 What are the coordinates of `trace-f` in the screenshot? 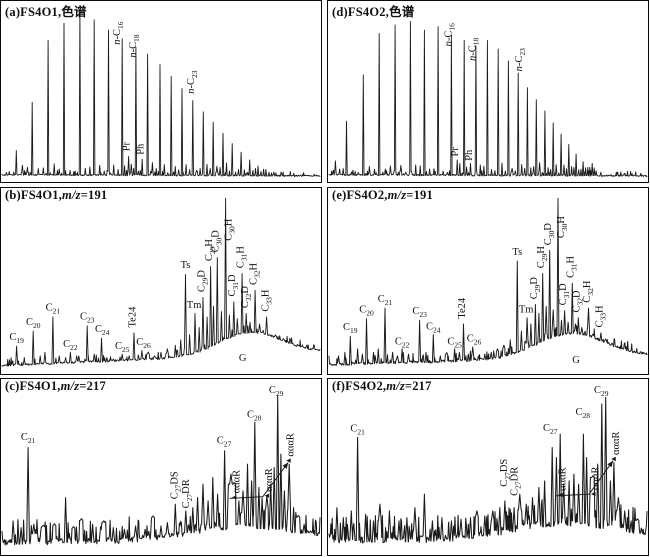 It's located at (488, 470).